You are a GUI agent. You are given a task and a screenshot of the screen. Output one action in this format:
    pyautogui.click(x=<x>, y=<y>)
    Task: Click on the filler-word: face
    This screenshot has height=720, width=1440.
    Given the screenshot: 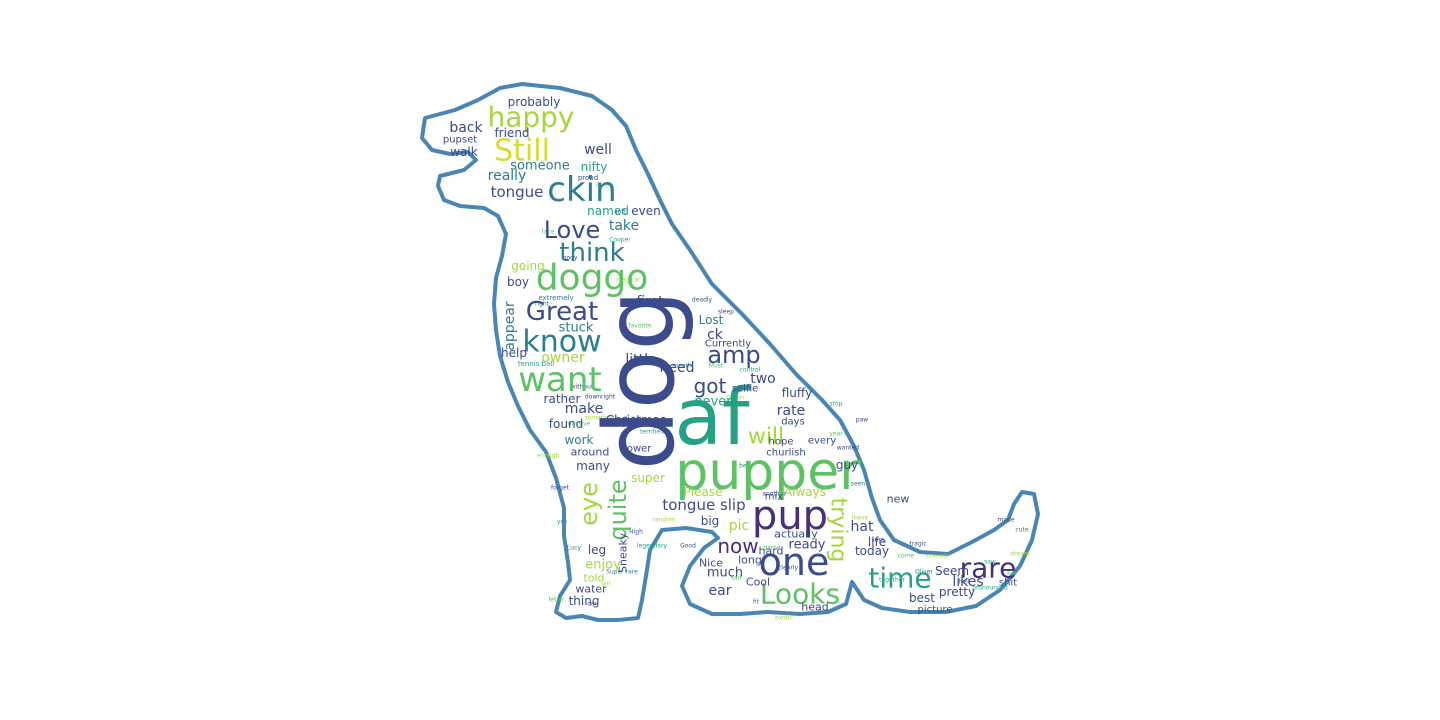 What is the action you would take?
    pyautogui.click(x=548, y=232)
    